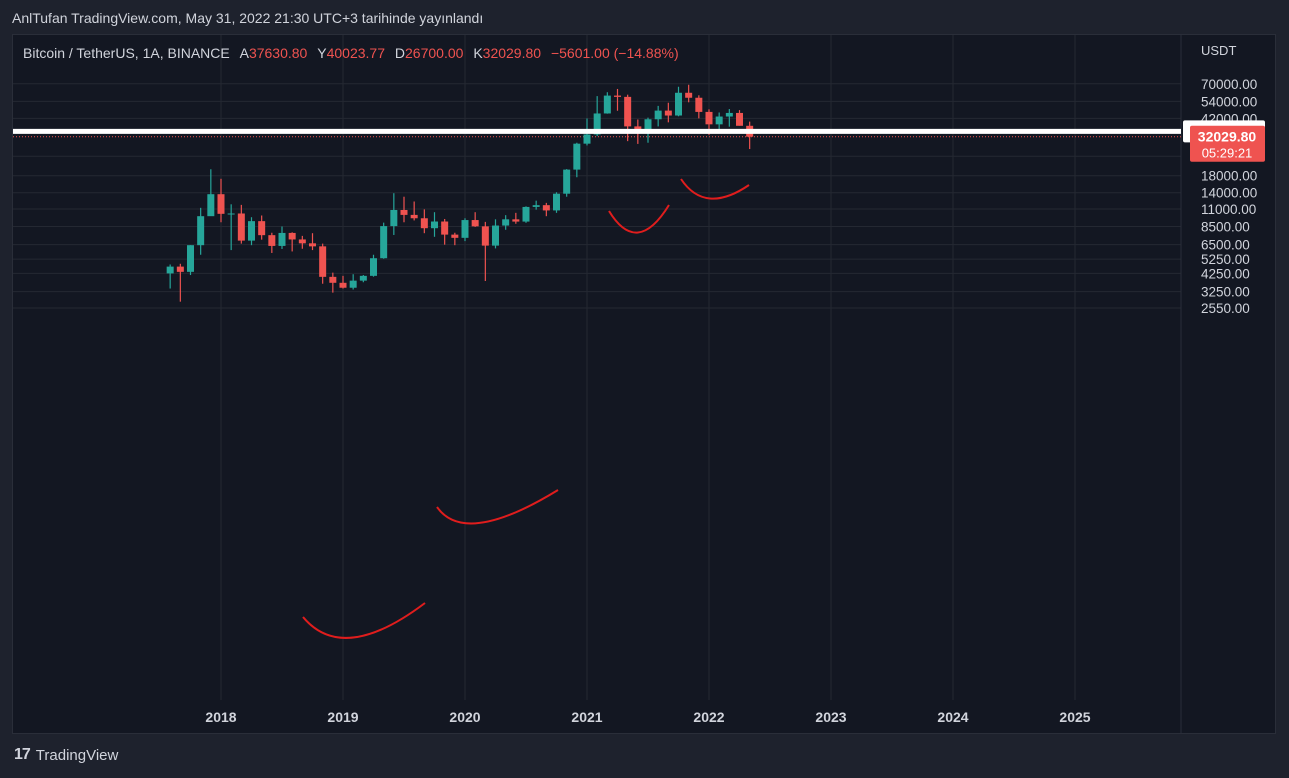 The height and width of the screenshot is (778, 1289). Describe the element at coordinates (1227, 137) in the screenshot. I see `last-price-label: 32029.80` at that location.